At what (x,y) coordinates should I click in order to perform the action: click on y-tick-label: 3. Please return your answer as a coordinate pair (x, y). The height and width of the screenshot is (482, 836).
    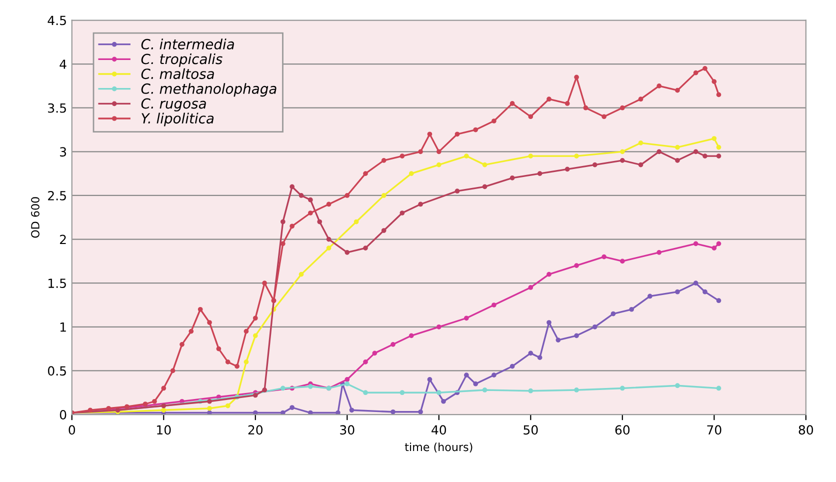
    Looking at the image, I should click on (63, 152).